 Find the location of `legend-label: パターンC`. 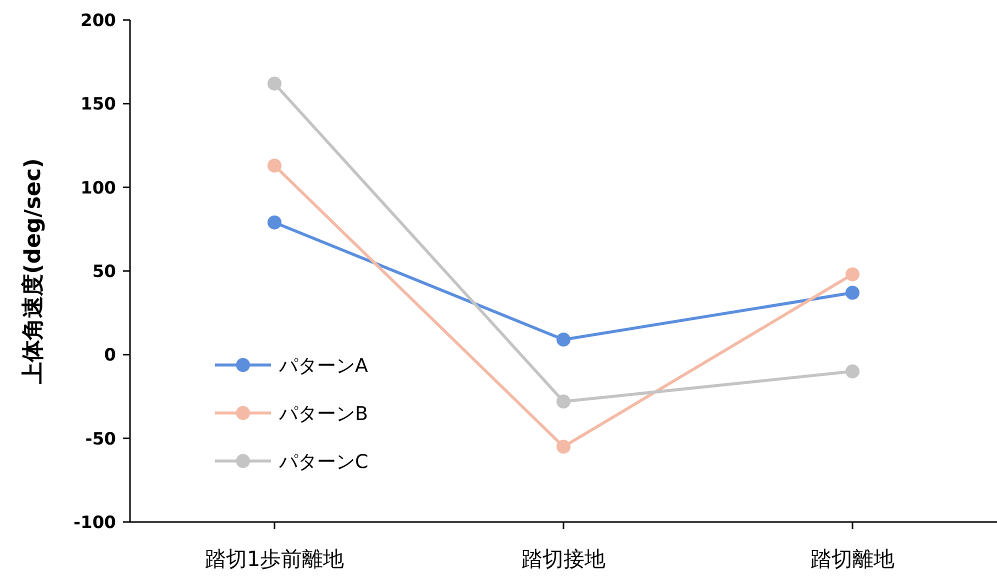

legend-label: パターンC is located at coordinates (323, 462).